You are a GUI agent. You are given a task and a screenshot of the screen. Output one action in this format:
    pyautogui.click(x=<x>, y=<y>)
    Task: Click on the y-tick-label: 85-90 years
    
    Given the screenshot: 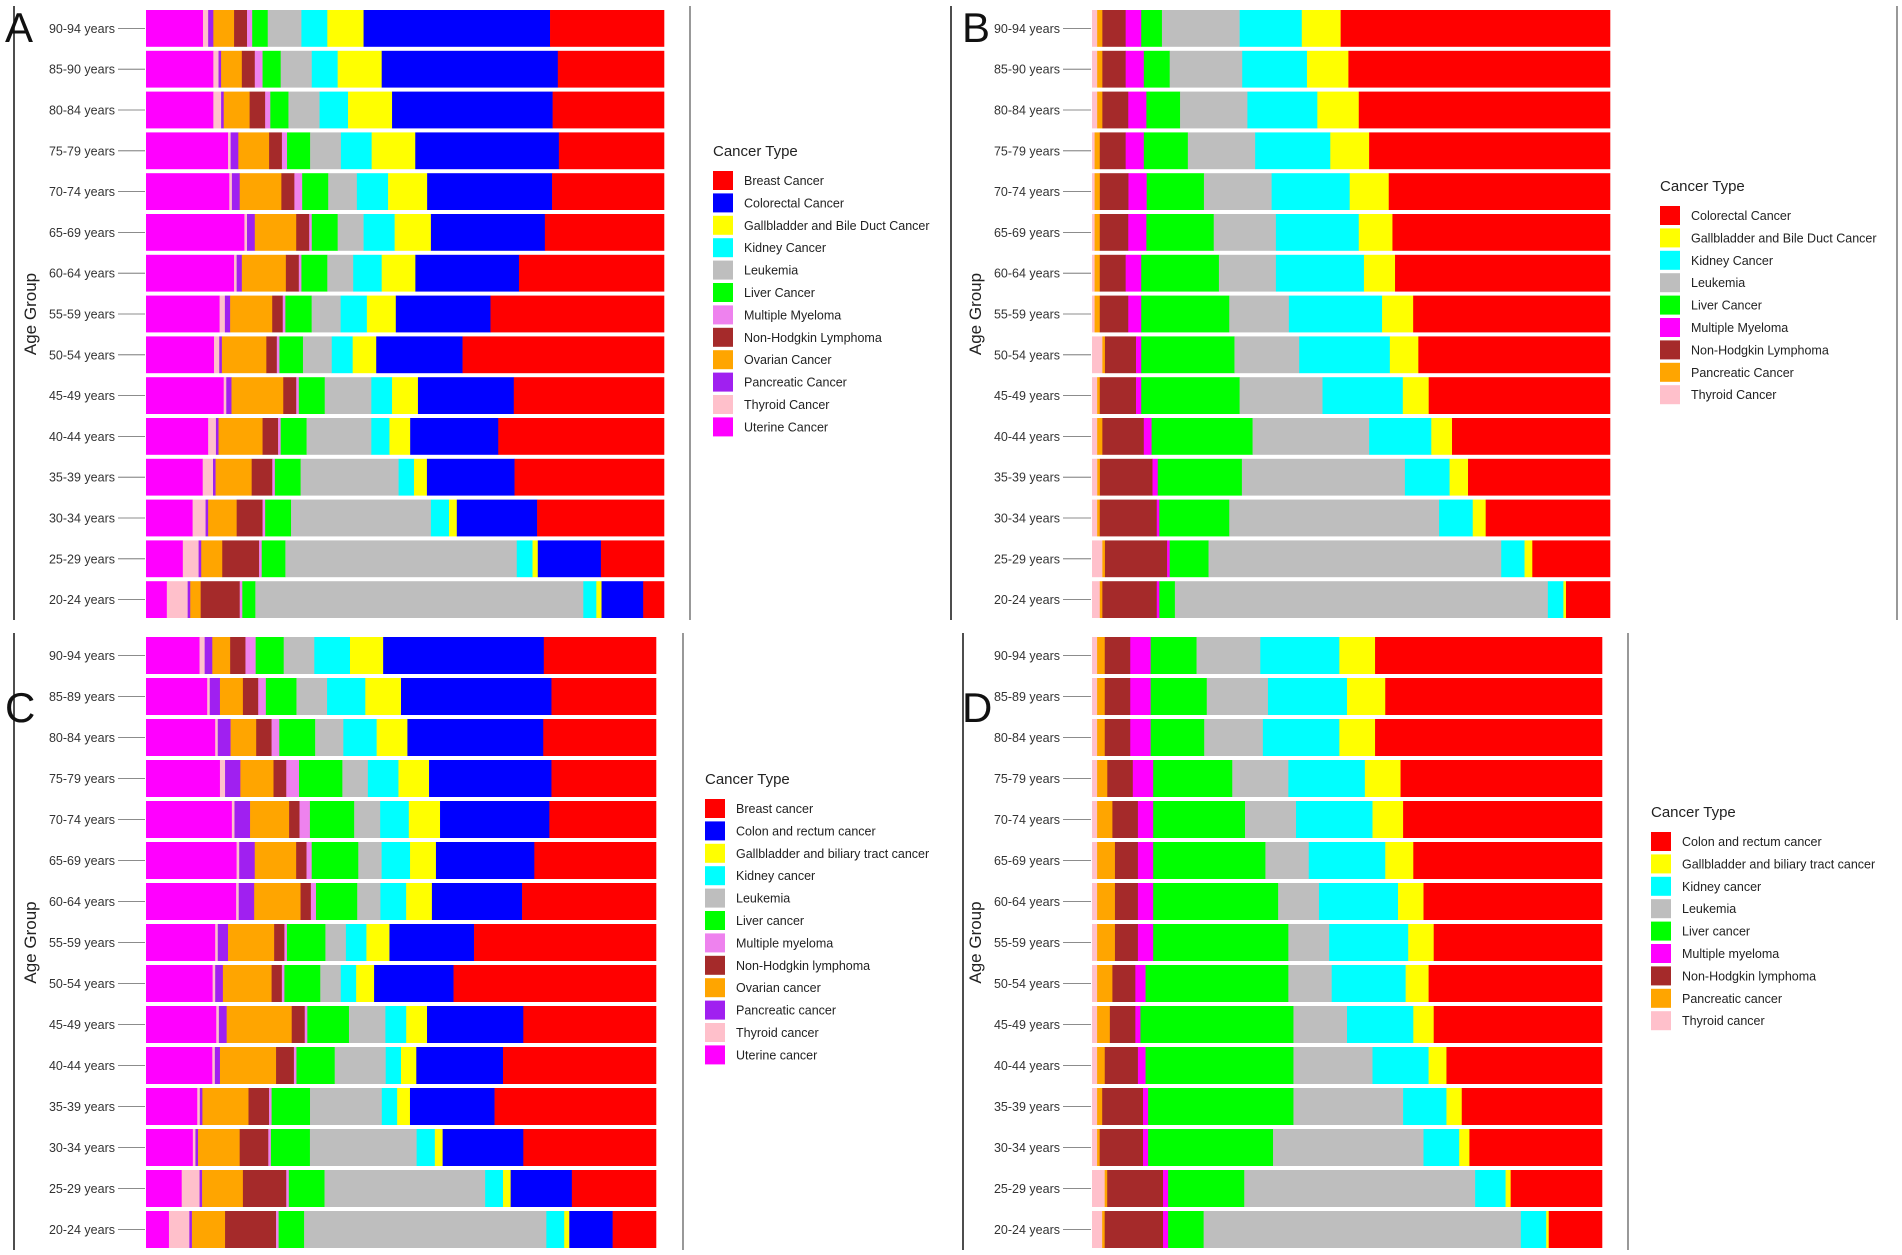 What is the action you would take?
    pyautogui.click(x=1027, y=70)
    